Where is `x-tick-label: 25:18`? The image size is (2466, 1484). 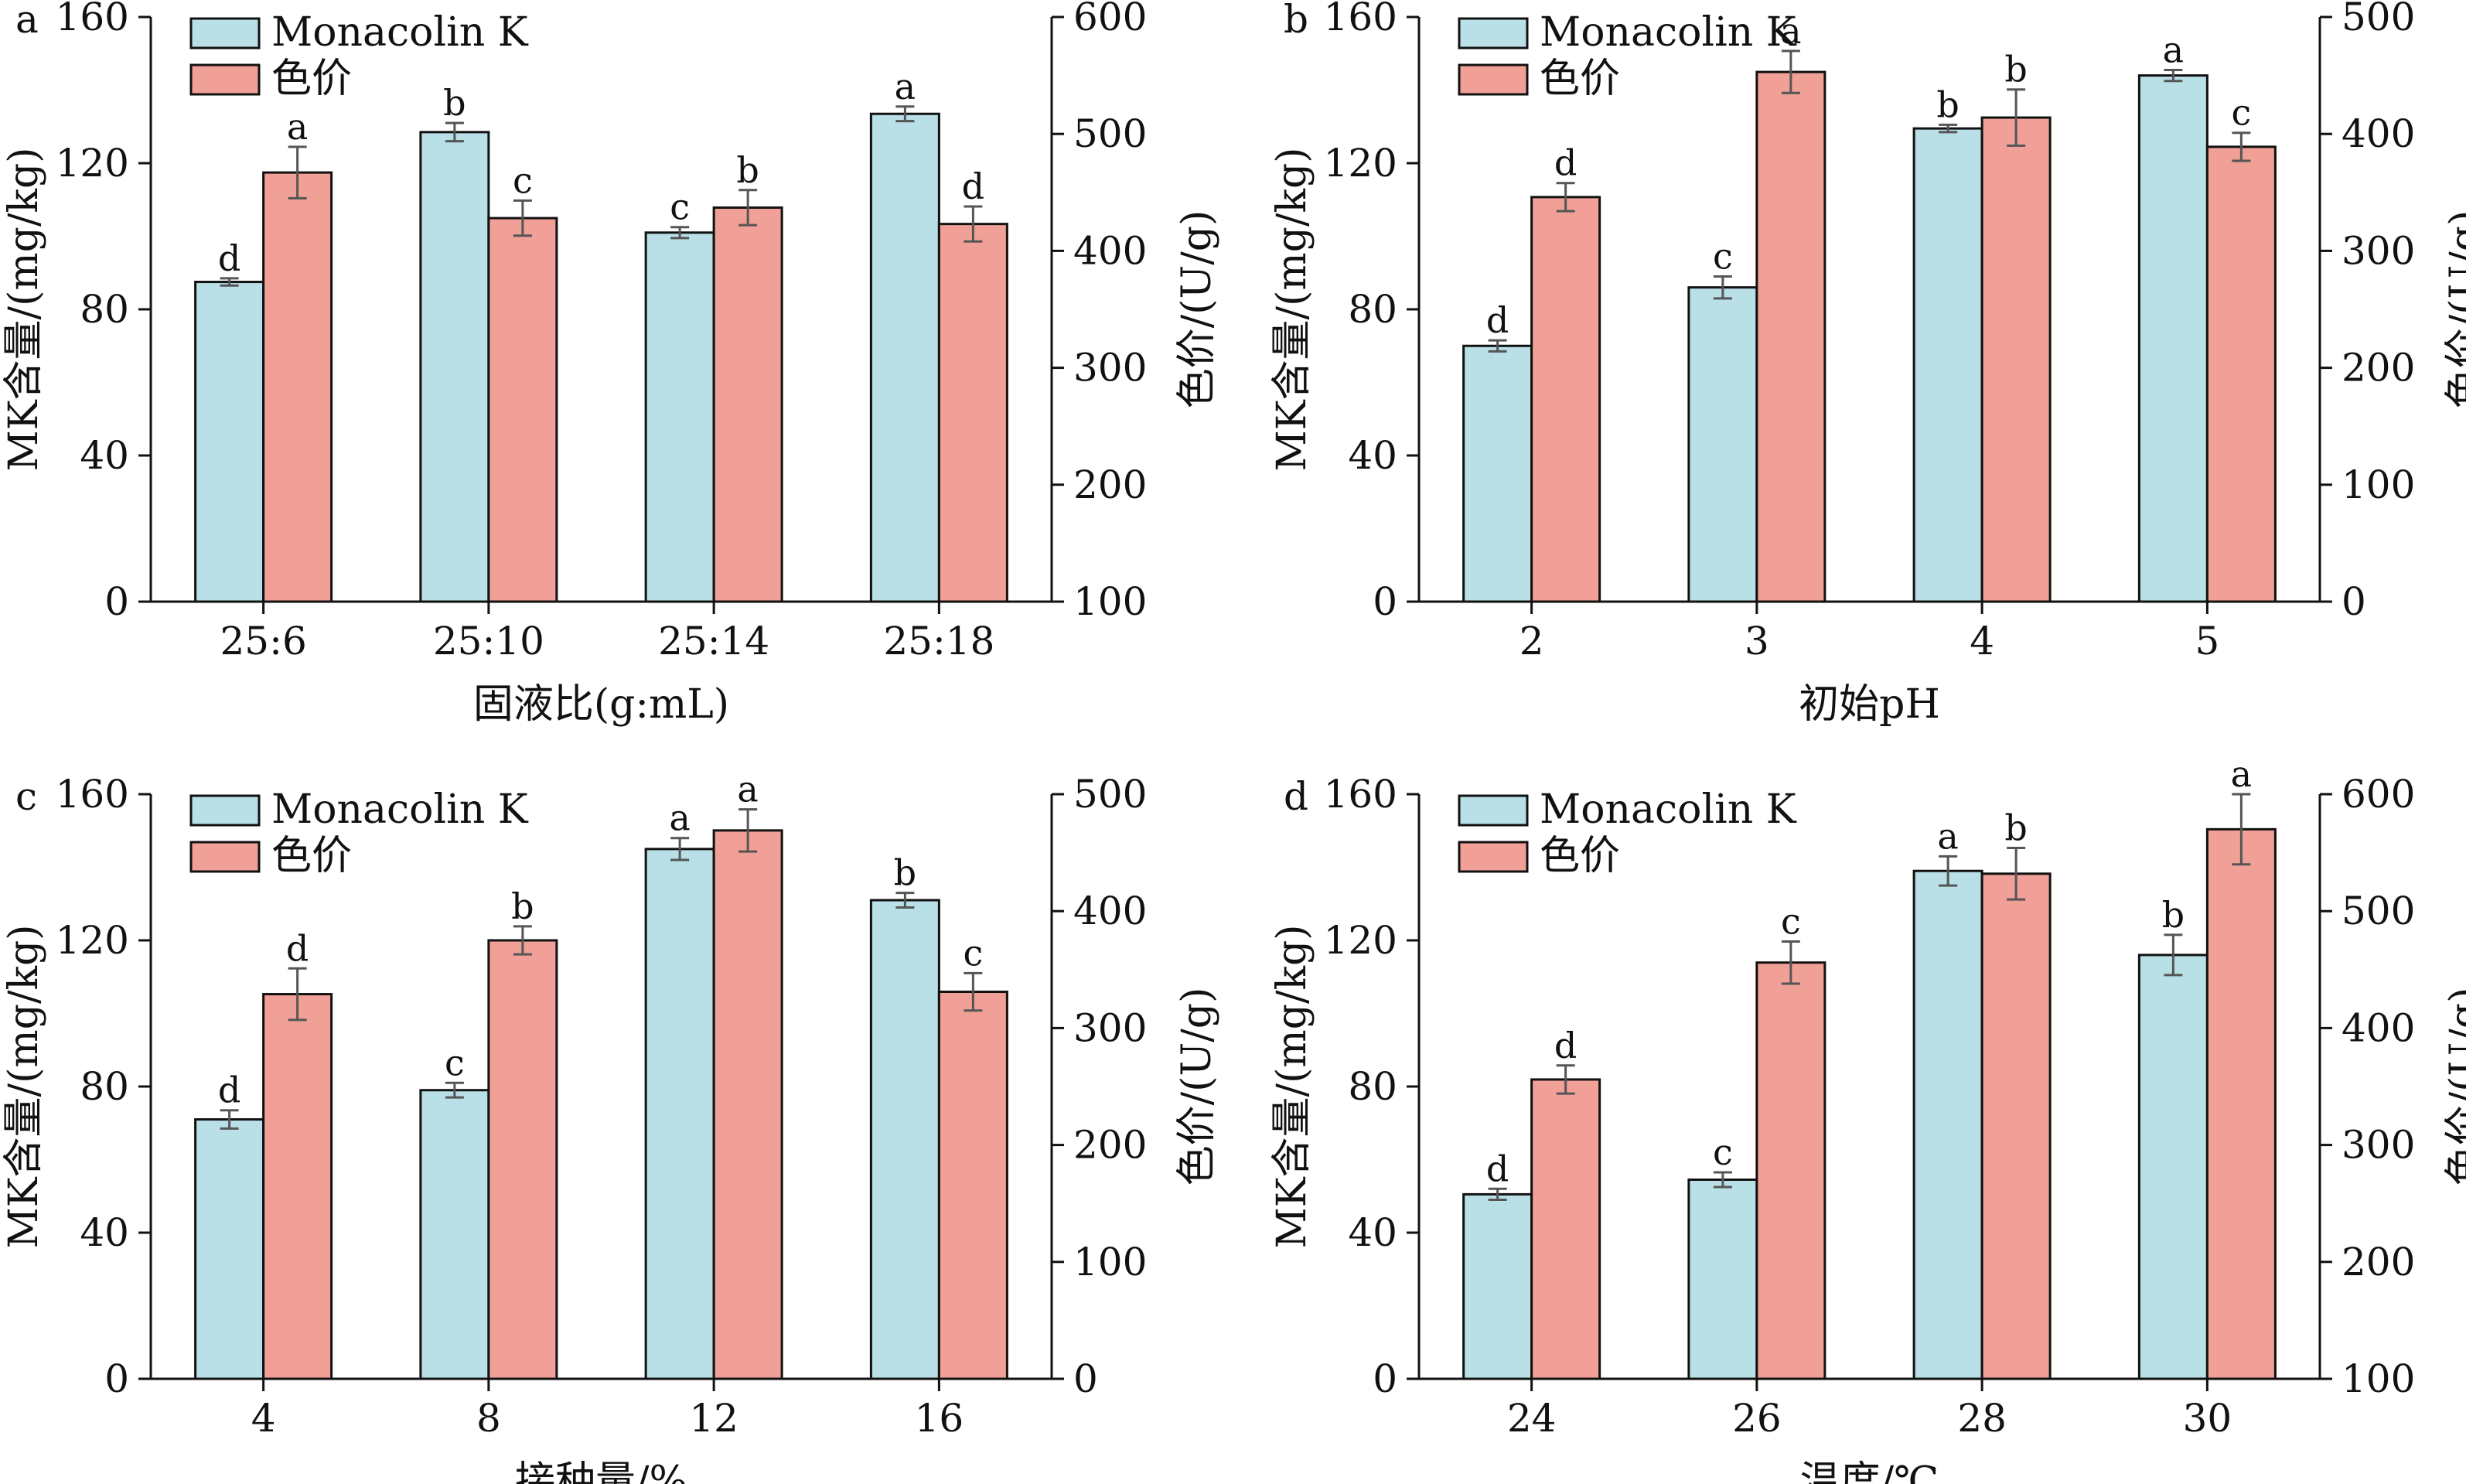
x-tick-label: 25:18 is located at coordinates (938, 641).